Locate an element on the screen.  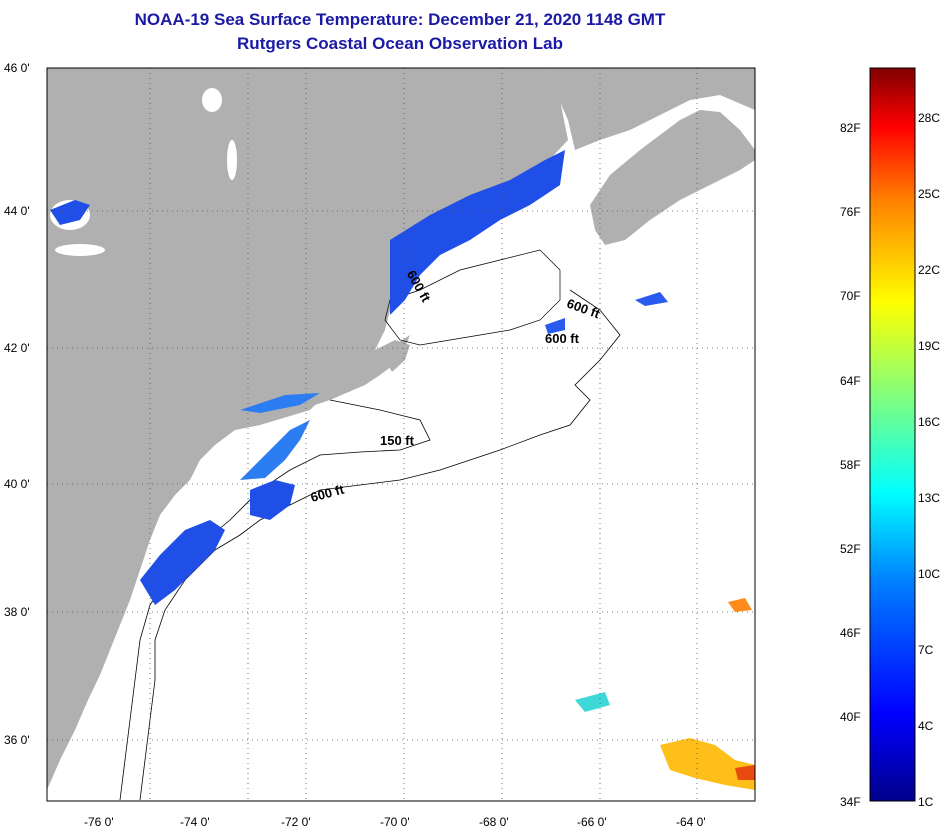
lat-label: 44 0' is located at coordinates (17, 211).